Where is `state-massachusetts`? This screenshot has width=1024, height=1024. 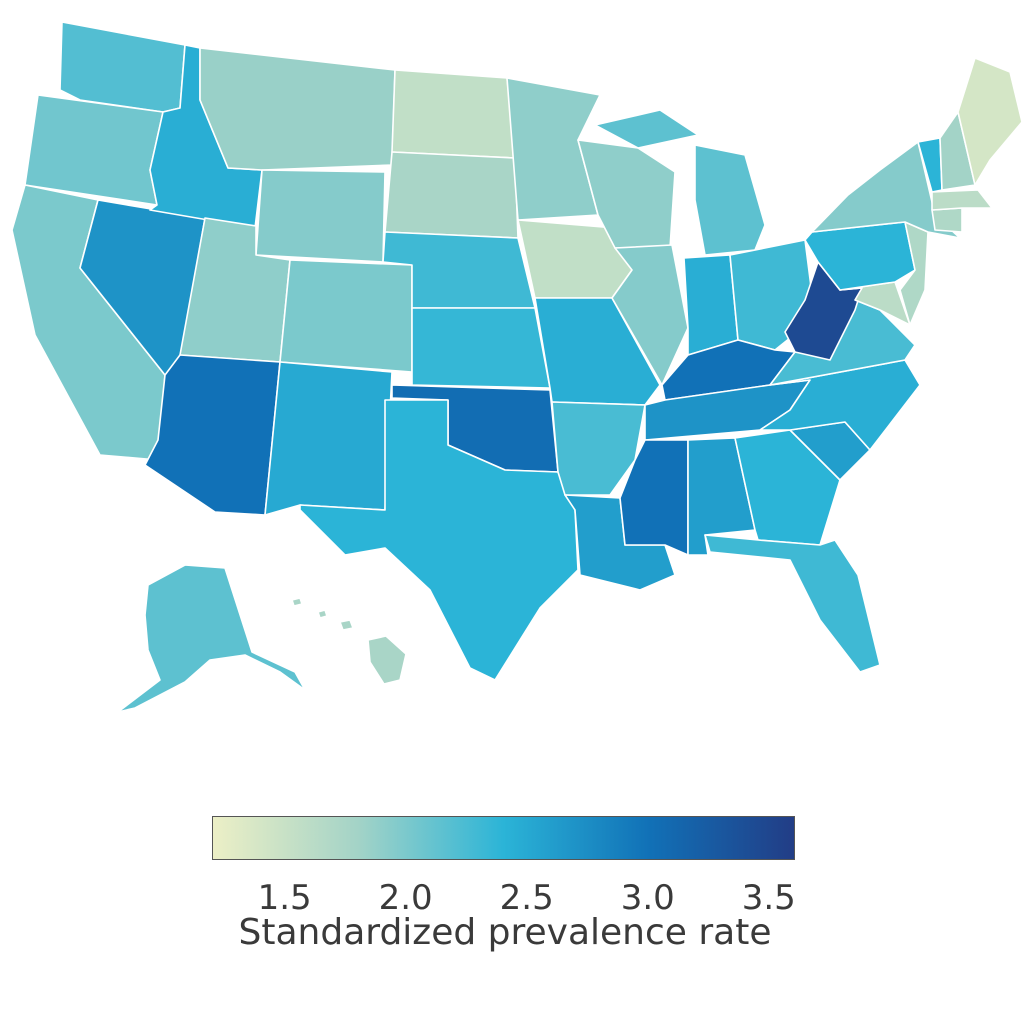
state-massachusetts is located at coordinates (962, 200).